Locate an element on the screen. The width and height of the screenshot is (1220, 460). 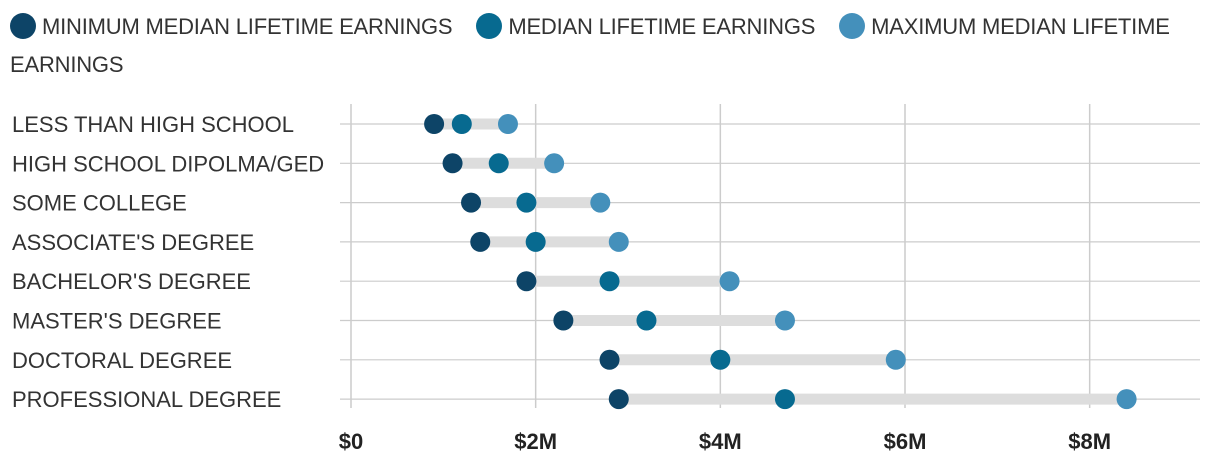
category-label: MASTER'S DEGREE is located at coordinates (117, 321).